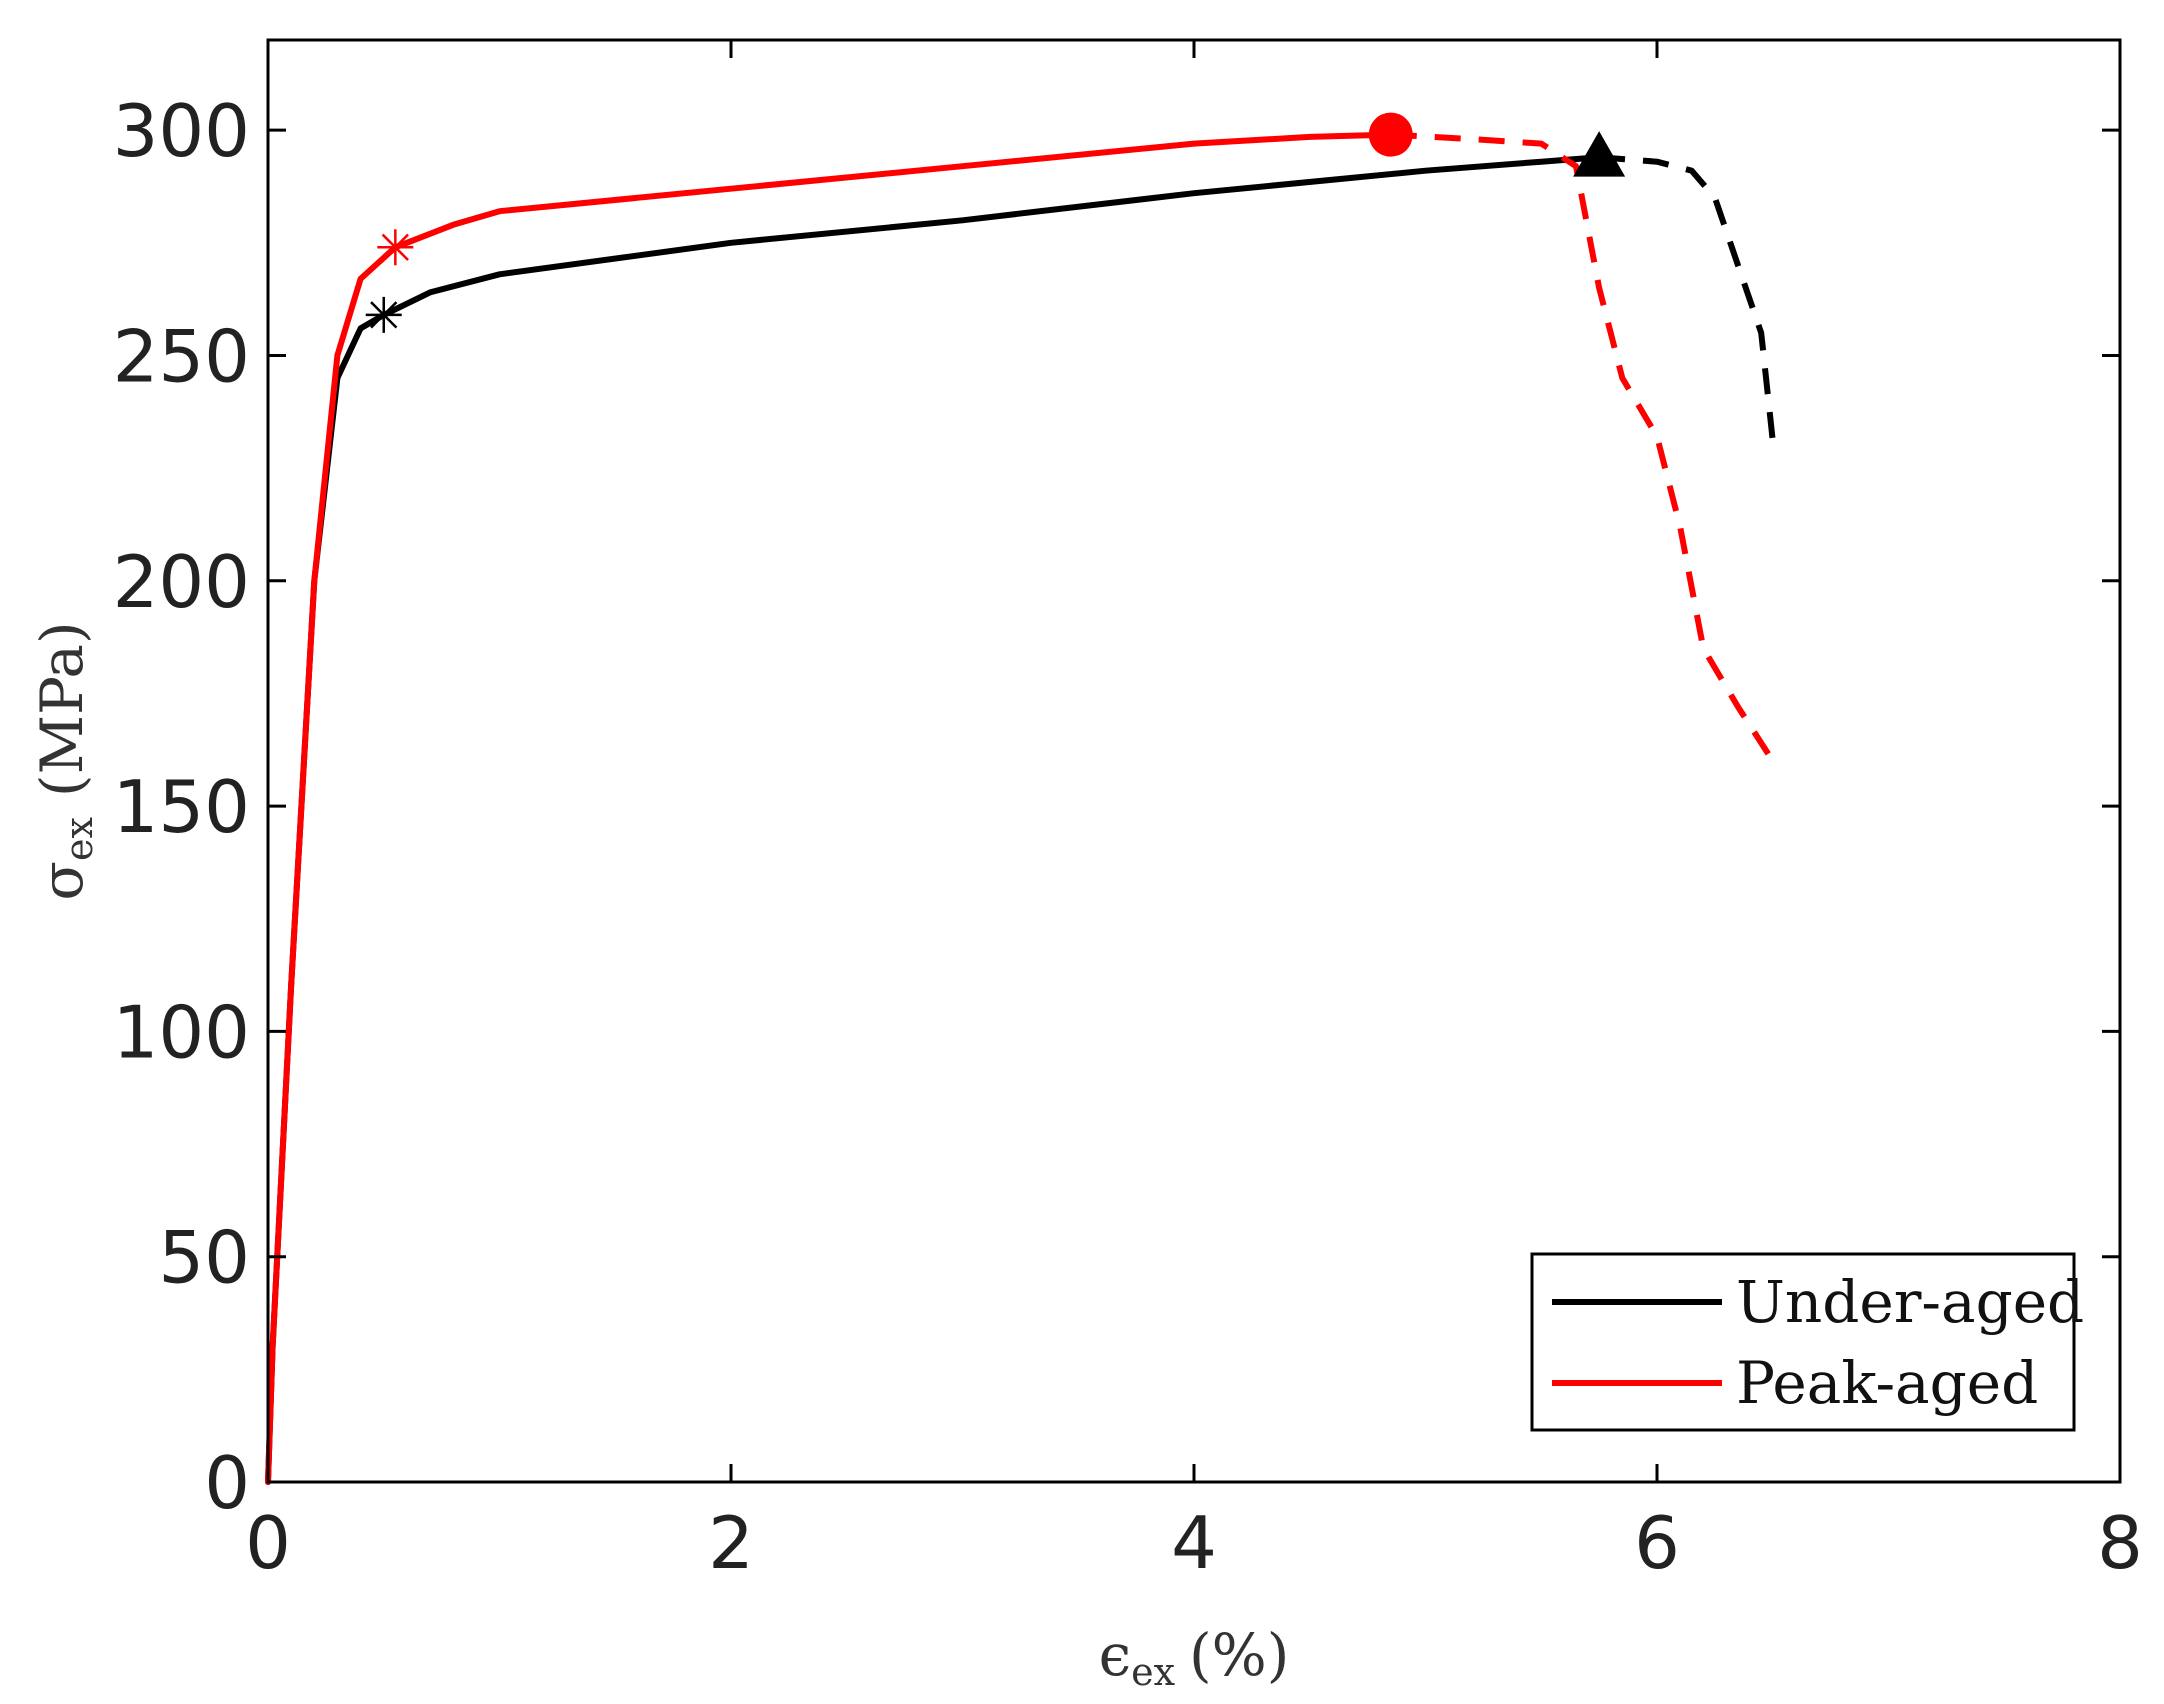  What do you see at coordinates (62, 881) in the screenshot?
I see `y-axis-symbol: σ` at bounding box center [62, 881].